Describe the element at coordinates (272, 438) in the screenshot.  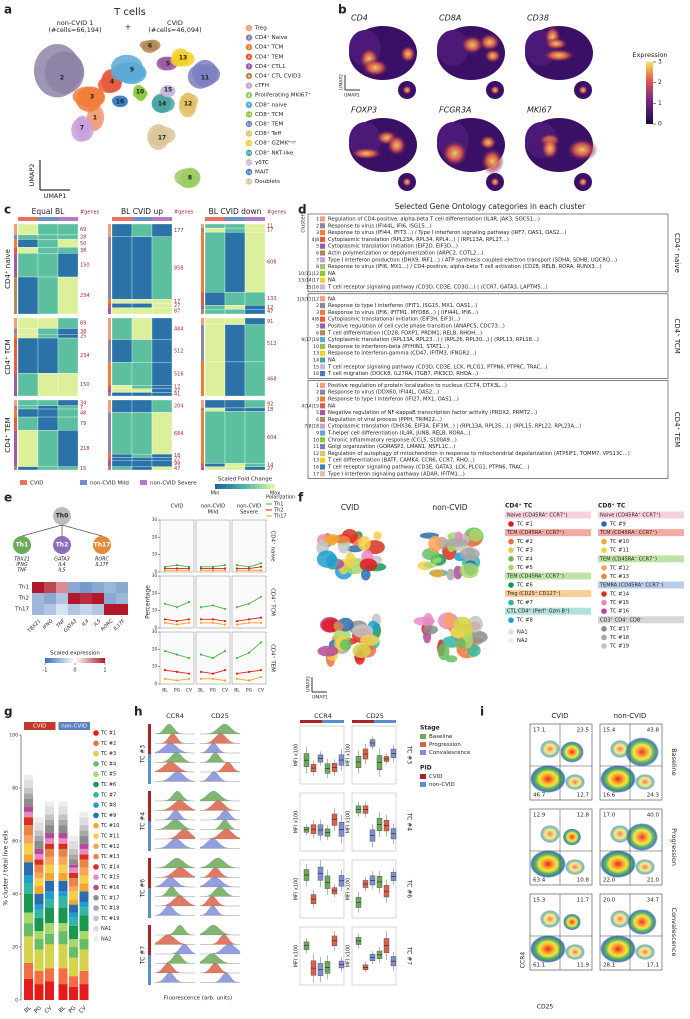
I see `gene-count: 604` at that location.